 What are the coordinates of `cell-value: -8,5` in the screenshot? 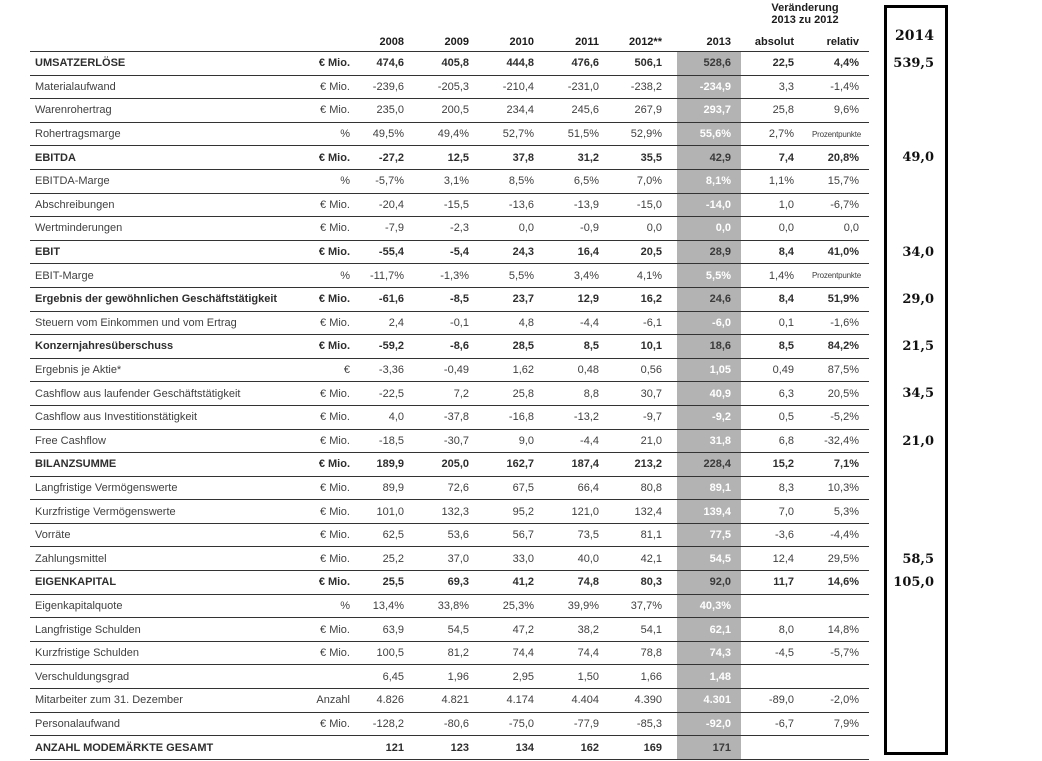 It's located at (459, 299).